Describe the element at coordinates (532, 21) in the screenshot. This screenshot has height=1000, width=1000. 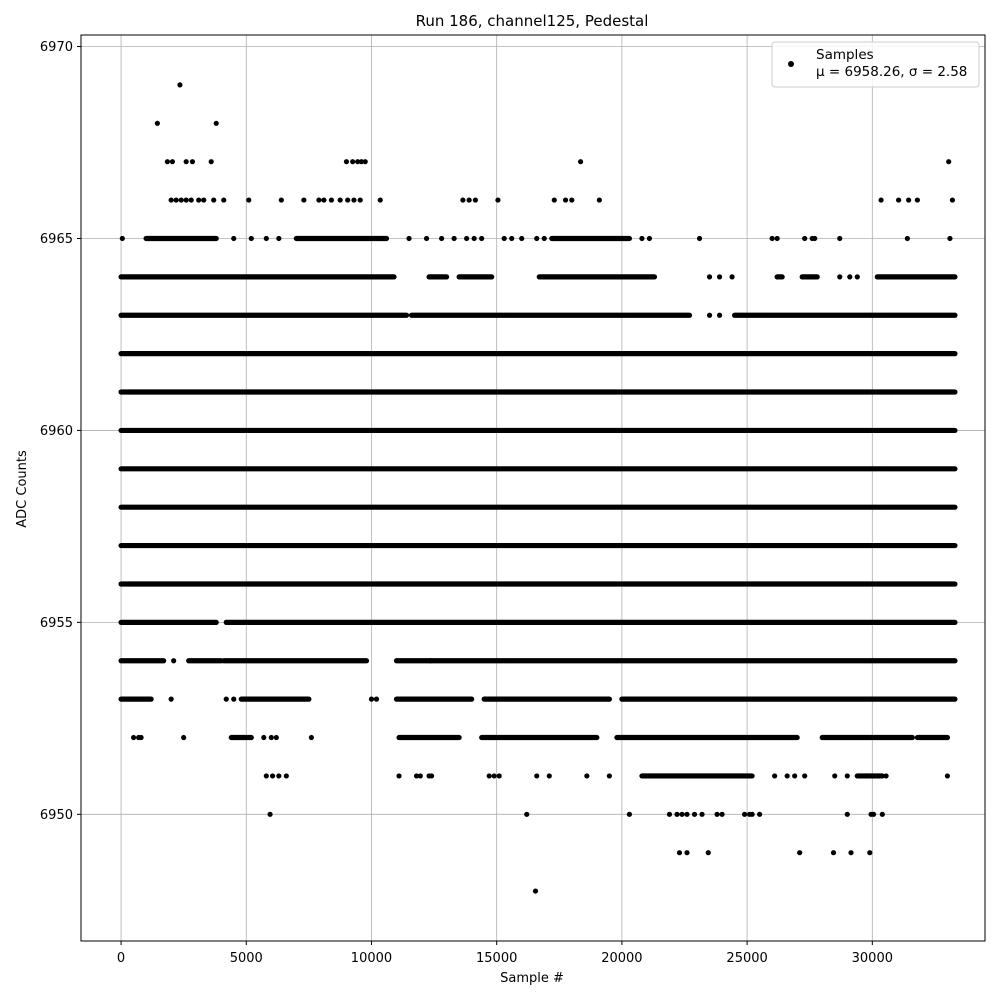
I see `chart-title: Run 186, channel125, Pedestal` at that location.